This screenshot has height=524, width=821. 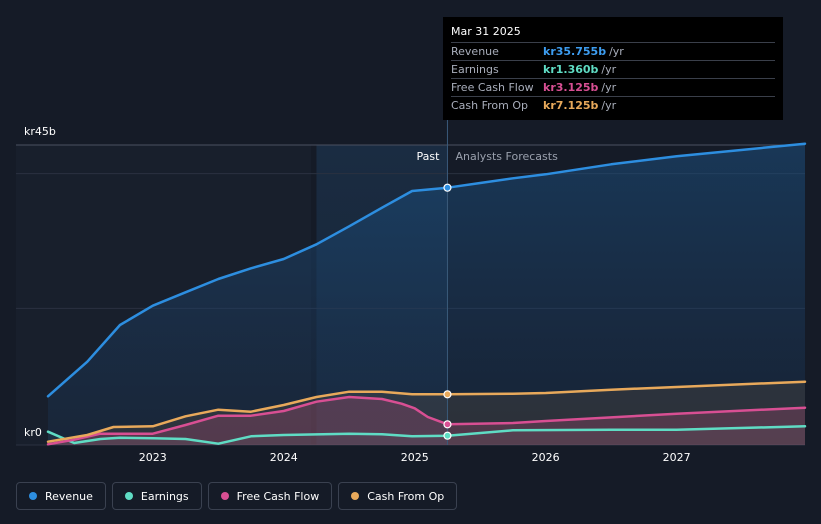 What do you see at coordinates (278, 496) in the screenshot?
I see `legend-label: Free Cash Flow` at bounding box center [278, 496].